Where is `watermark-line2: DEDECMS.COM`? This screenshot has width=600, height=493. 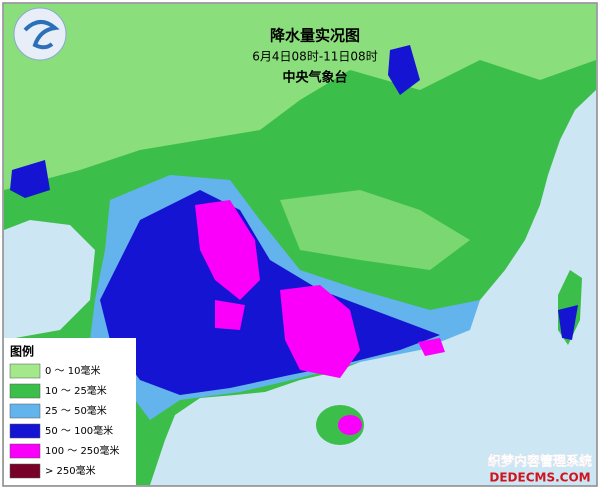 watermark-line2: DEDECMS.COM is located at coordinates (539, 478).